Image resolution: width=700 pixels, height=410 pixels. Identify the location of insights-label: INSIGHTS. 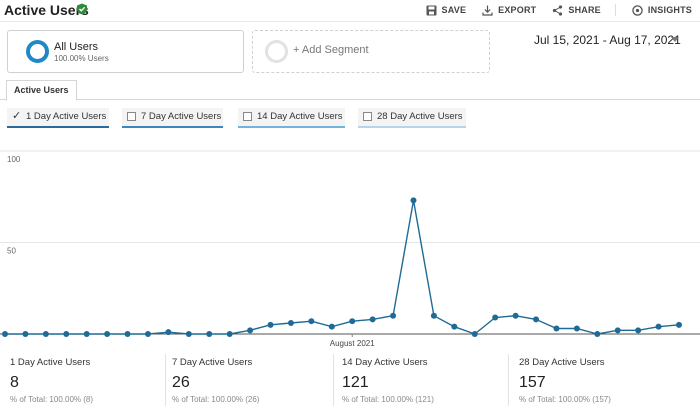
(669, 10).